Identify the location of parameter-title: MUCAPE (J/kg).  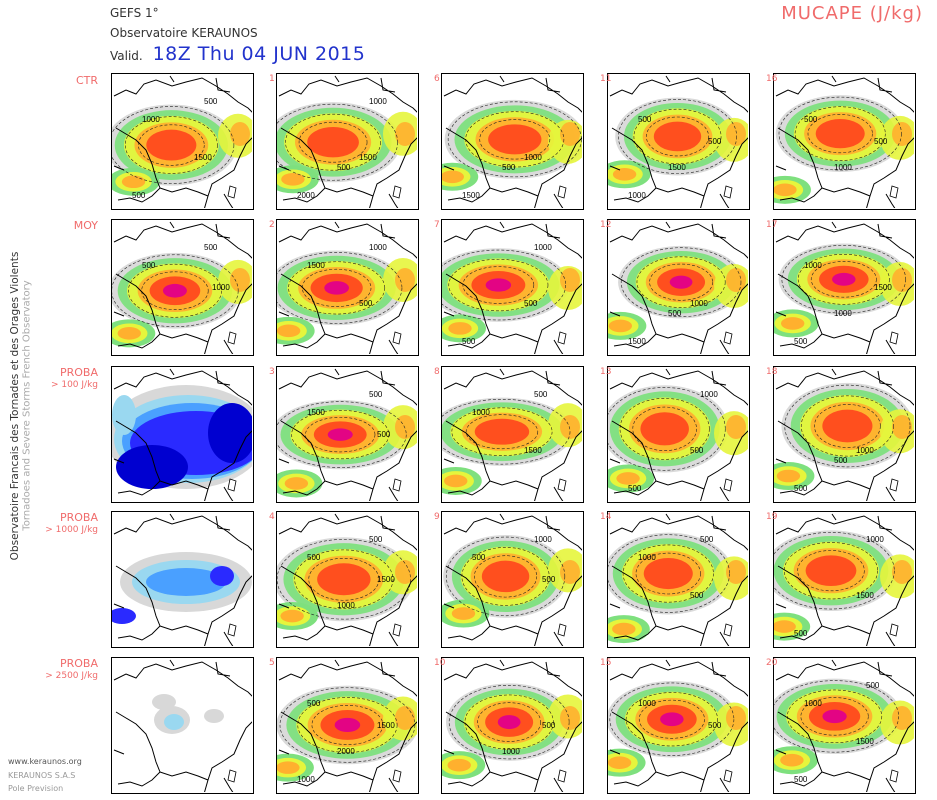
(852, 13).